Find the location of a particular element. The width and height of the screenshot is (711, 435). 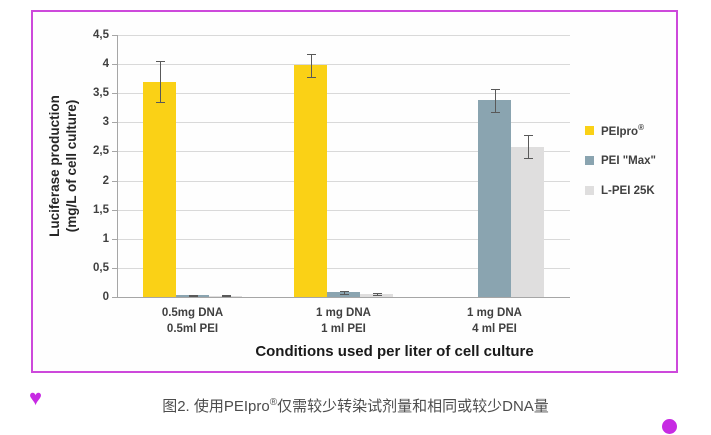

legend-item: PEI "Max" is located at coordinates (621, 160).